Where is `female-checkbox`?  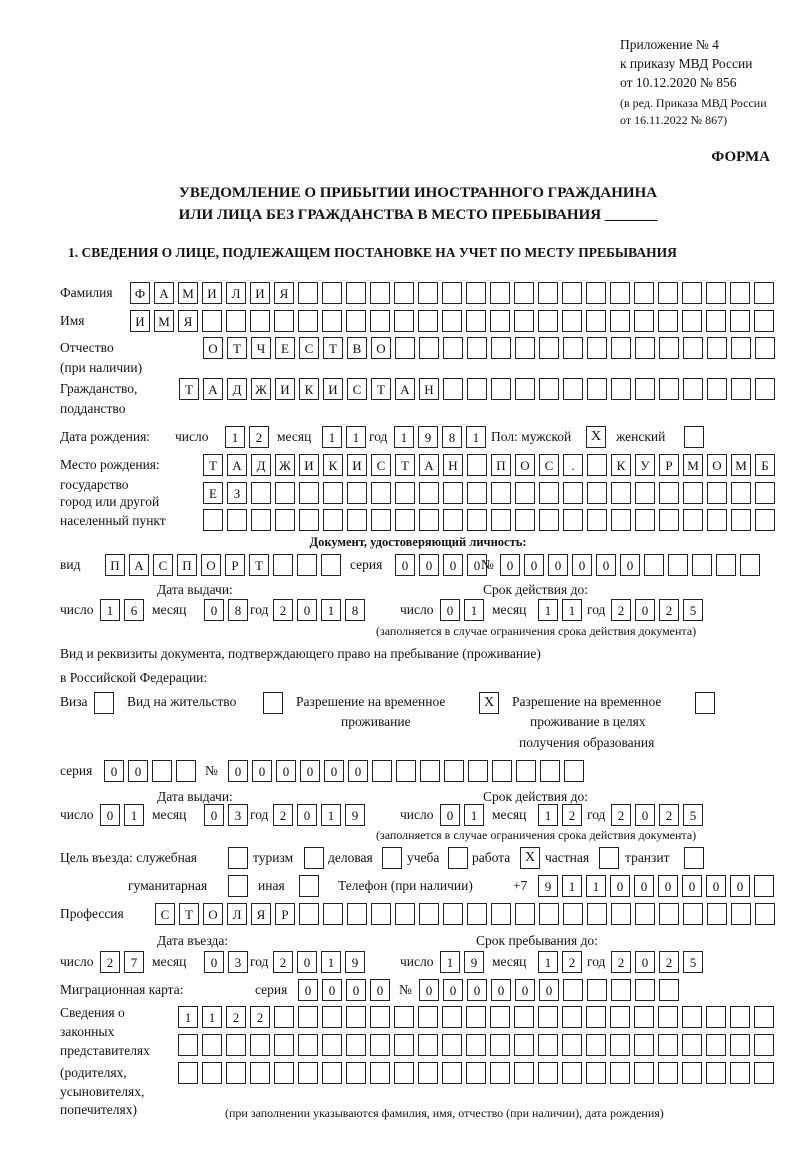
female-checkbox is located at coordinates (694, 437).